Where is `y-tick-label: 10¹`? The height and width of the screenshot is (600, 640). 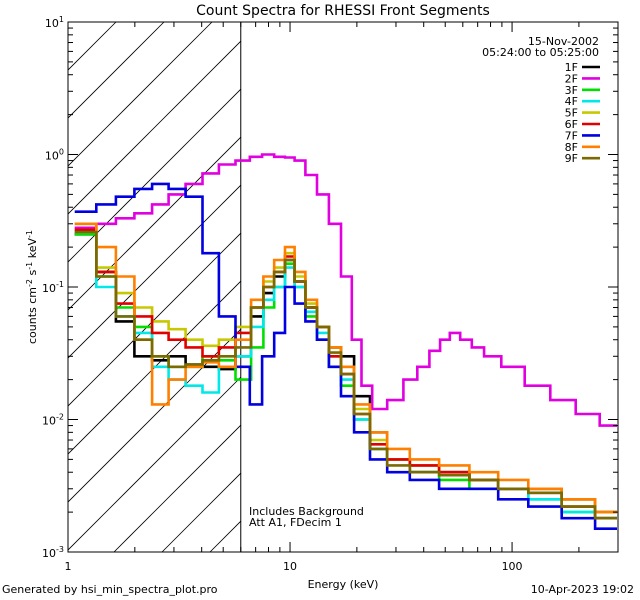 y-tick-label: 10¹ is located at coordinates (54, 22).